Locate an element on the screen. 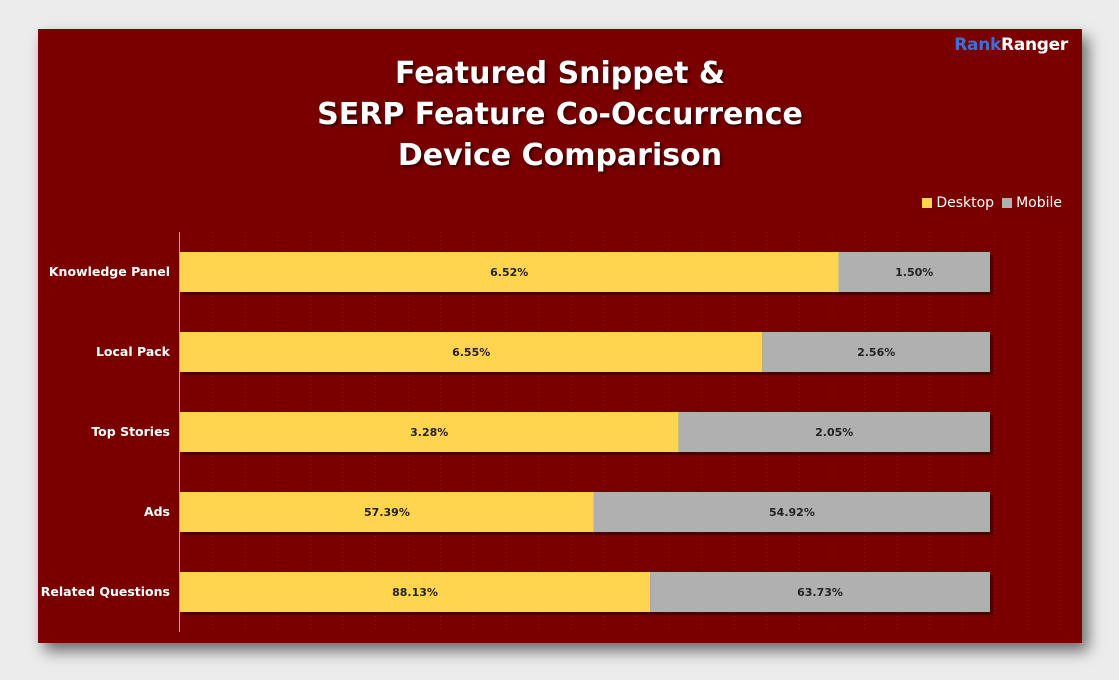  legend: Desktop Mobile is located at coordinates (992, 203).